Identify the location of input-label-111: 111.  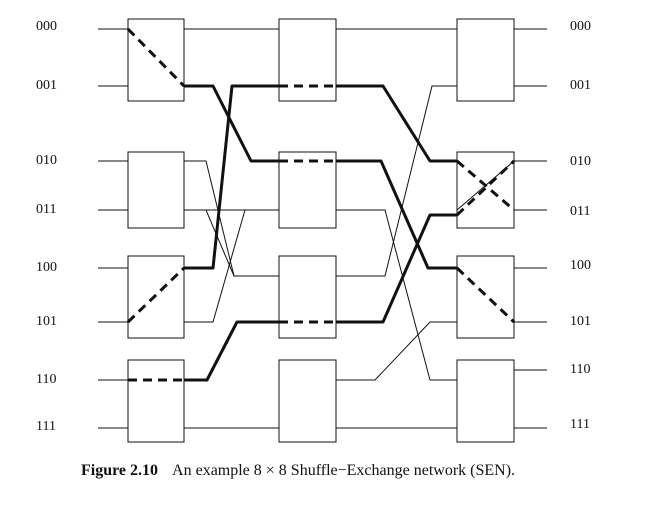
(46, 426).